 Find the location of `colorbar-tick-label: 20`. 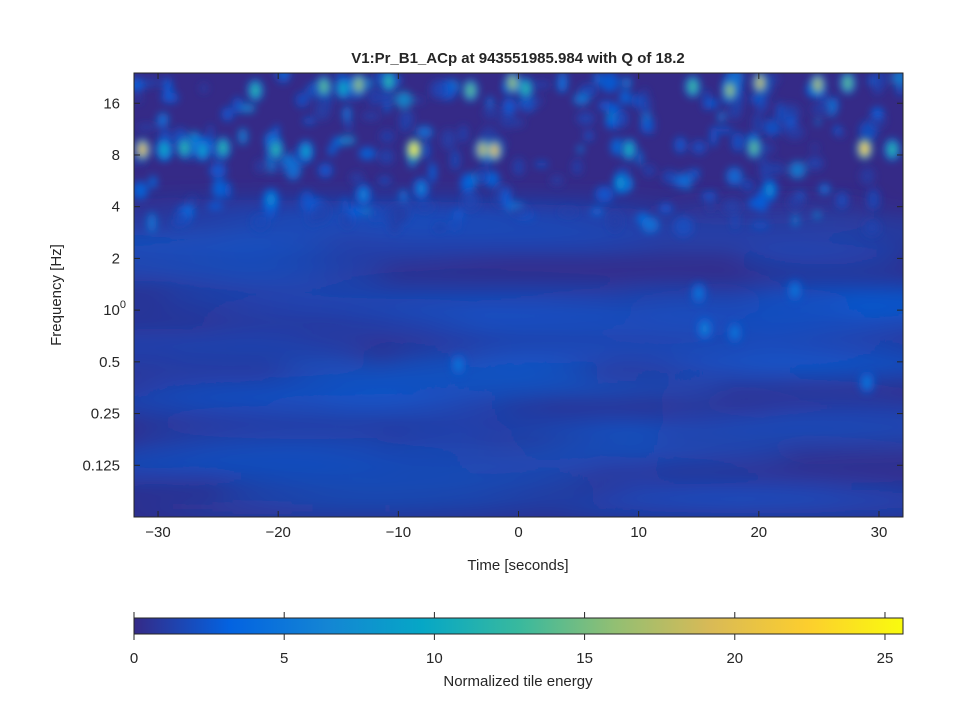

colorbar-tick-label: 20 is located at coordinates (734, 658).